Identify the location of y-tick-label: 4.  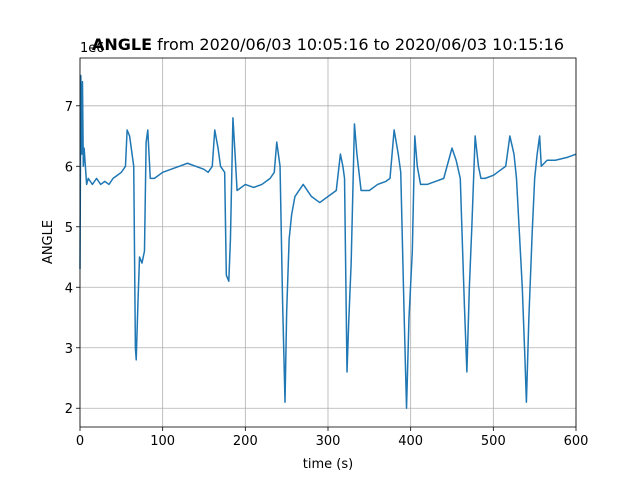
(69, 288).